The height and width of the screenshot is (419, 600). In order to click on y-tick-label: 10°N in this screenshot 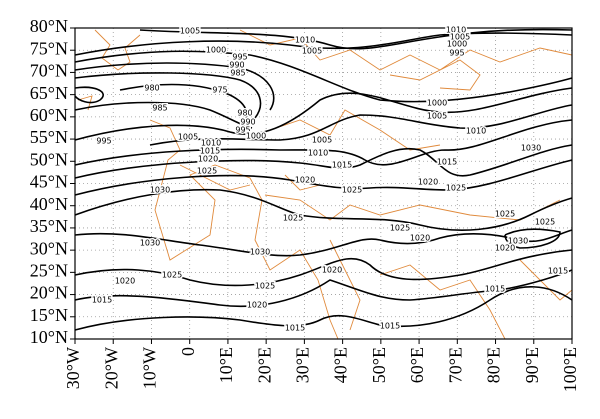, I will do `click(49, 337)`.